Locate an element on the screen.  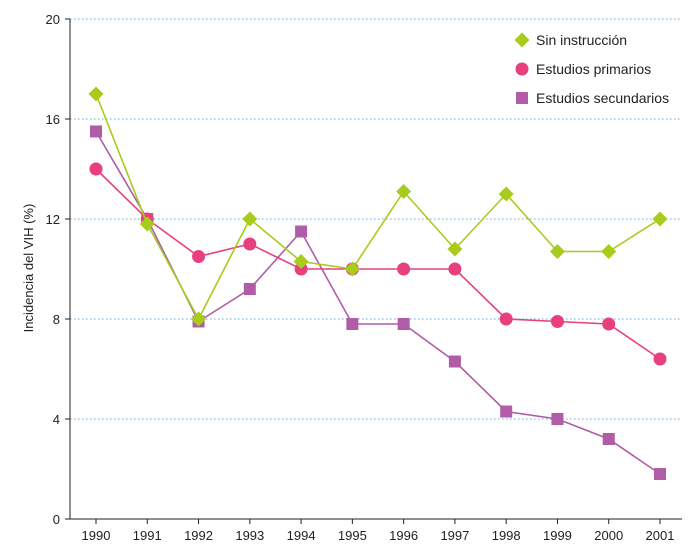
legend-label: Estudios primarios is located at coordinates (593, 69).